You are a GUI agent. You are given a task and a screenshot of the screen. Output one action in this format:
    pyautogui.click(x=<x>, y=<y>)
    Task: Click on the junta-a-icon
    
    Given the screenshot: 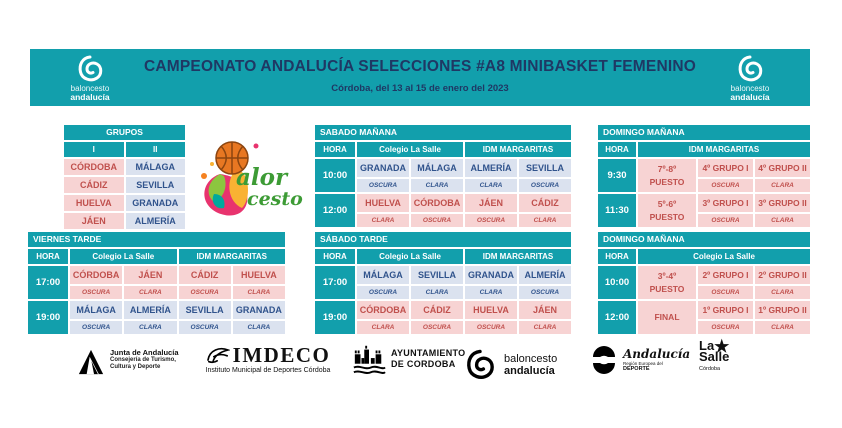 What is the action you would take?
    pyautogui.click(x=91, y=362)
    